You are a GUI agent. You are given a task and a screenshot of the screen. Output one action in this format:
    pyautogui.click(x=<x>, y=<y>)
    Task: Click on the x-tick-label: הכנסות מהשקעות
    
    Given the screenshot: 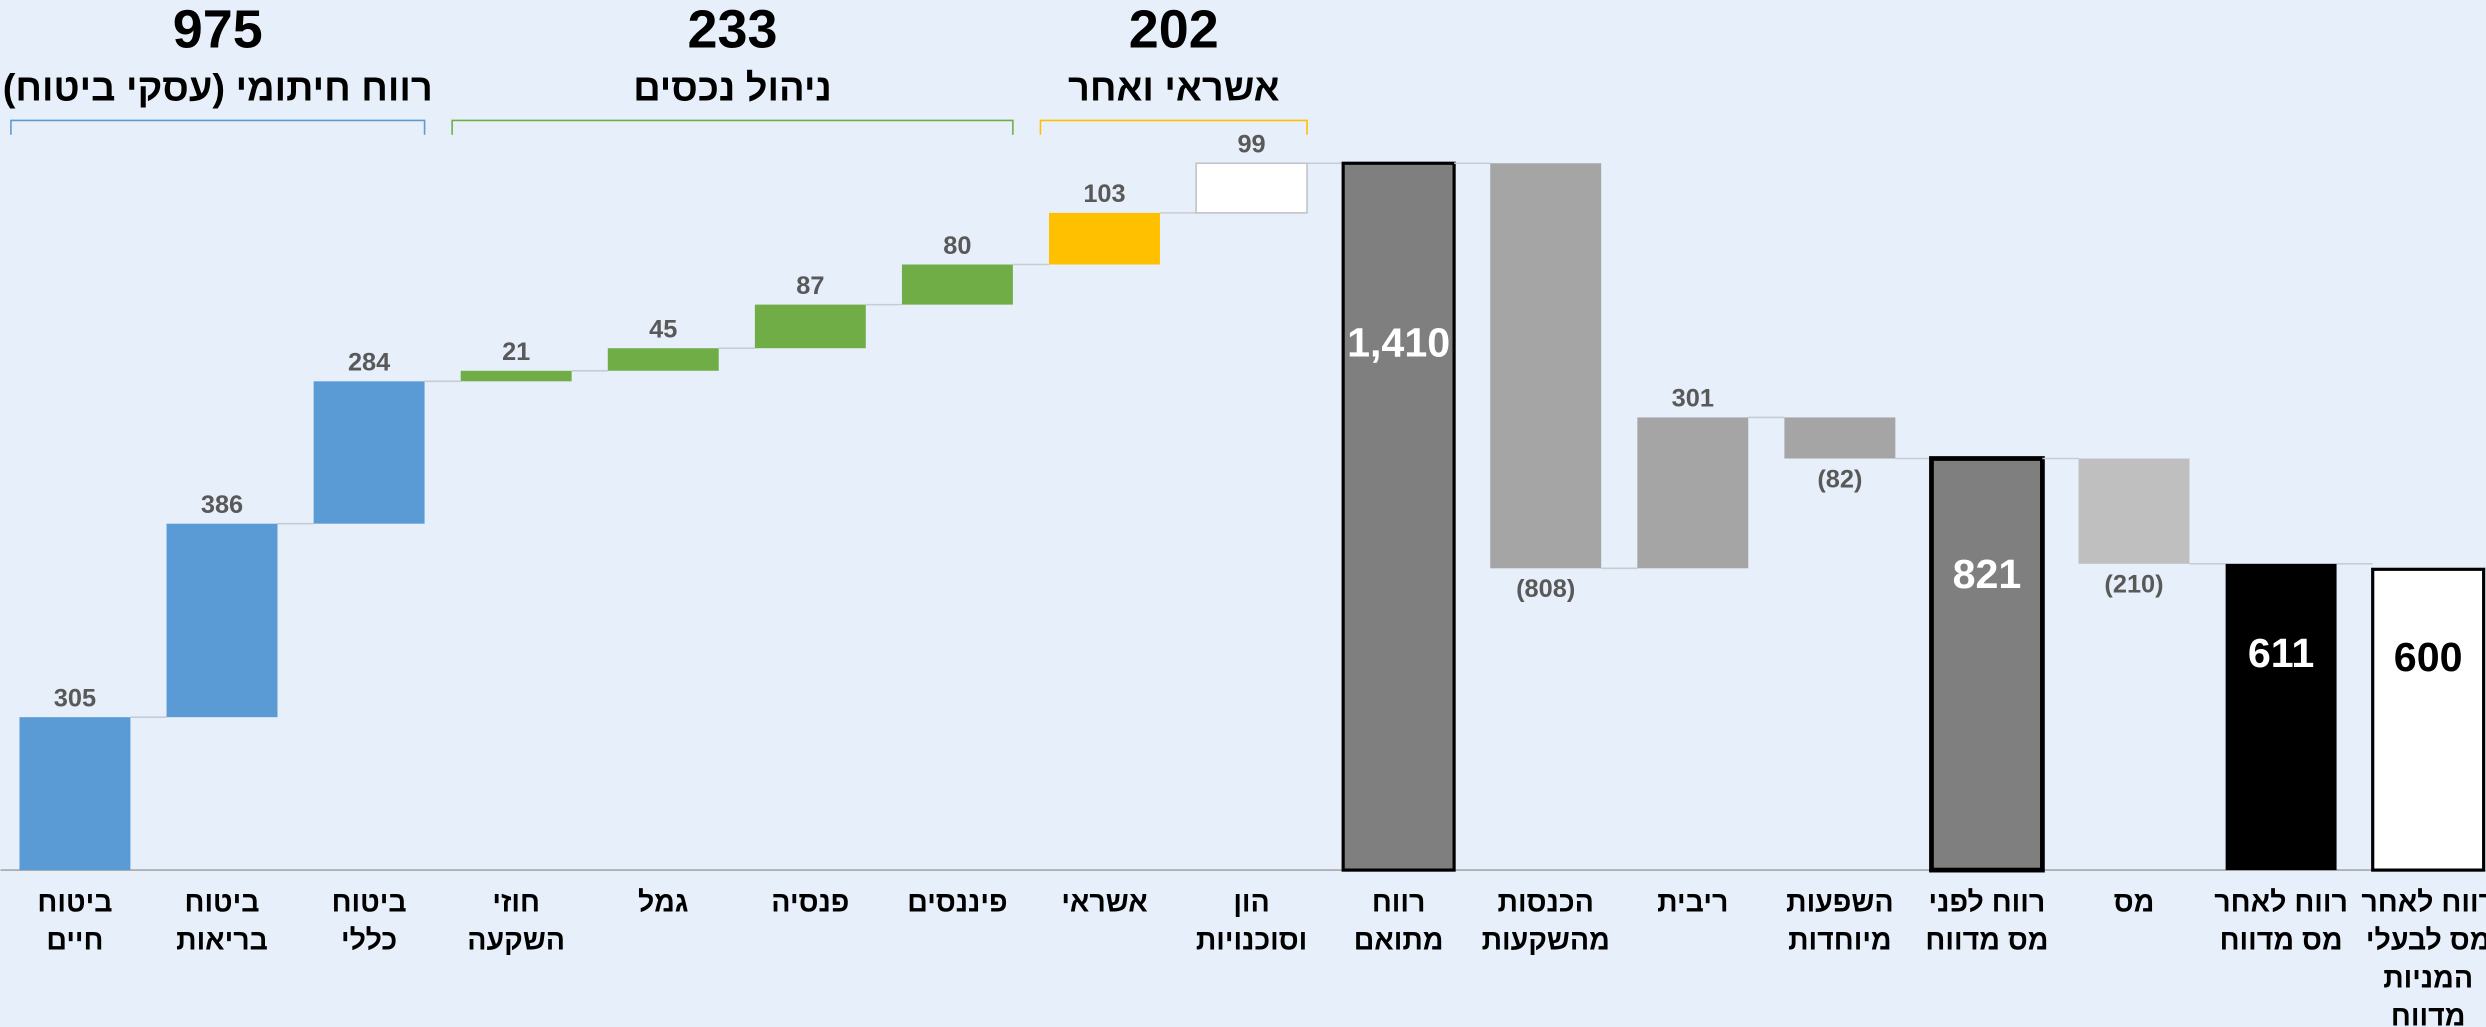 What is the action you would take?
    pyautogui.click(x=1546, y=921)
    